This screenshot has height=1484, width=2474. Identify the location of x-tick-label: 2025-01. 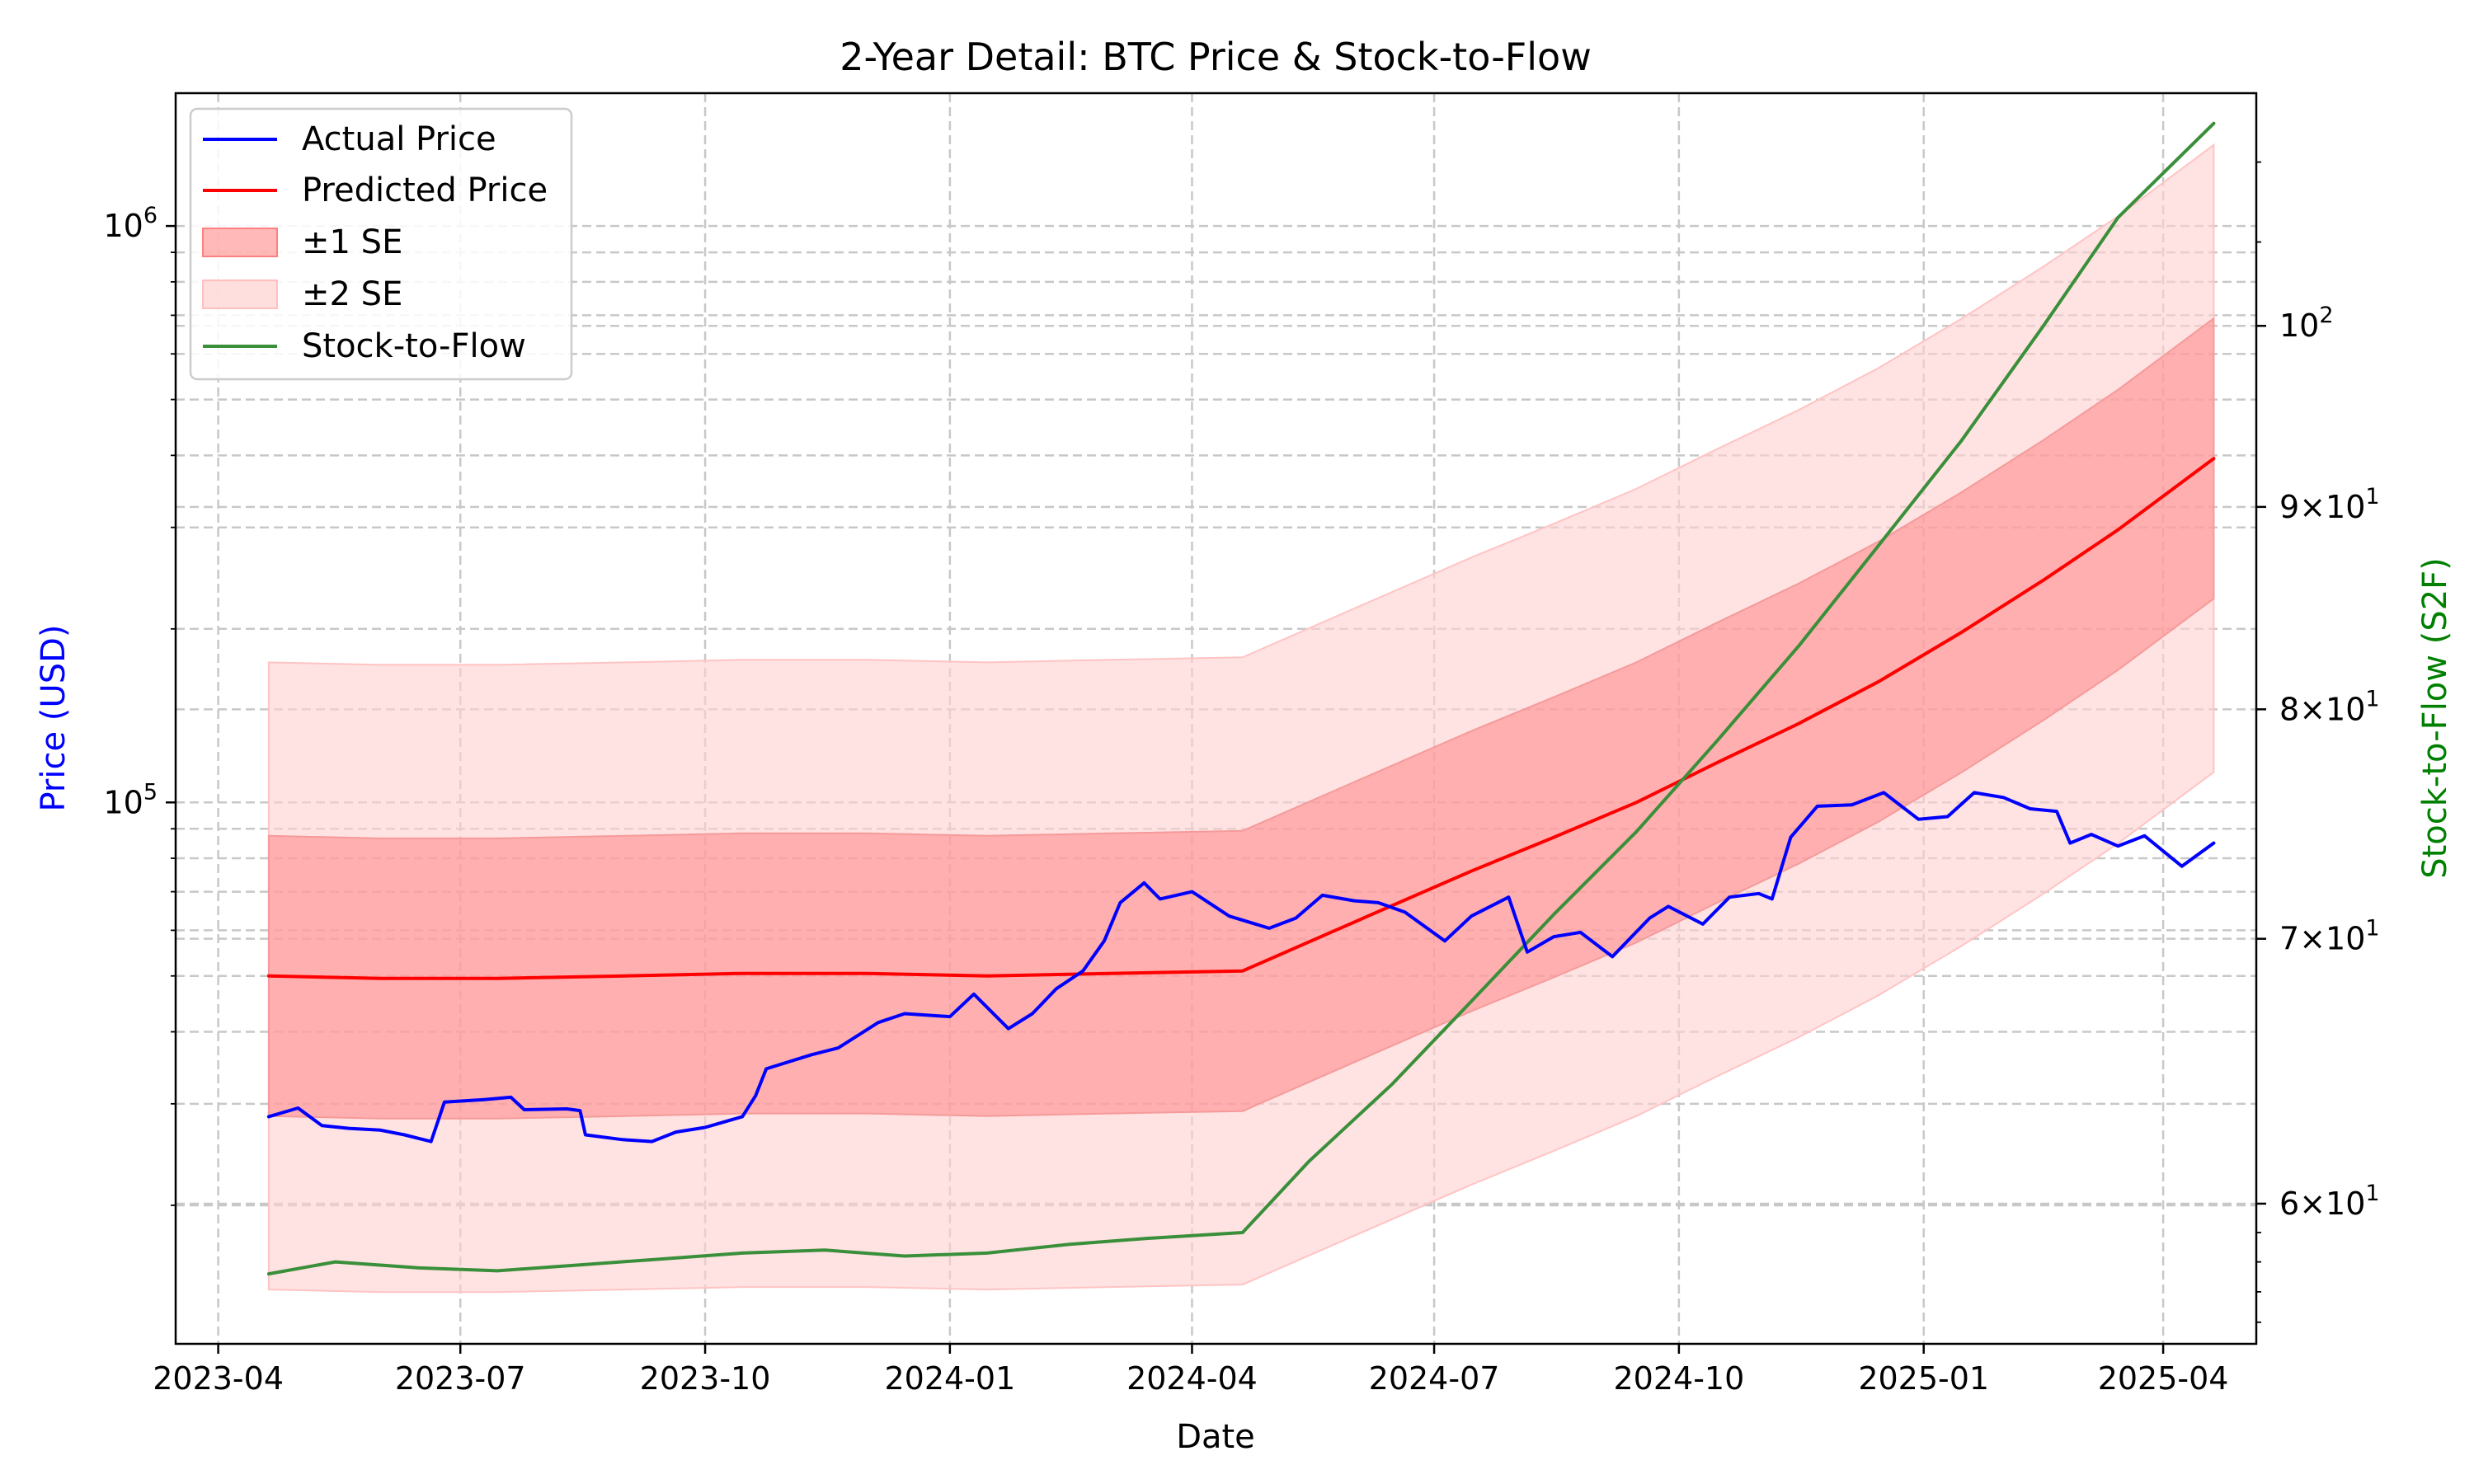
(1923, 1378).